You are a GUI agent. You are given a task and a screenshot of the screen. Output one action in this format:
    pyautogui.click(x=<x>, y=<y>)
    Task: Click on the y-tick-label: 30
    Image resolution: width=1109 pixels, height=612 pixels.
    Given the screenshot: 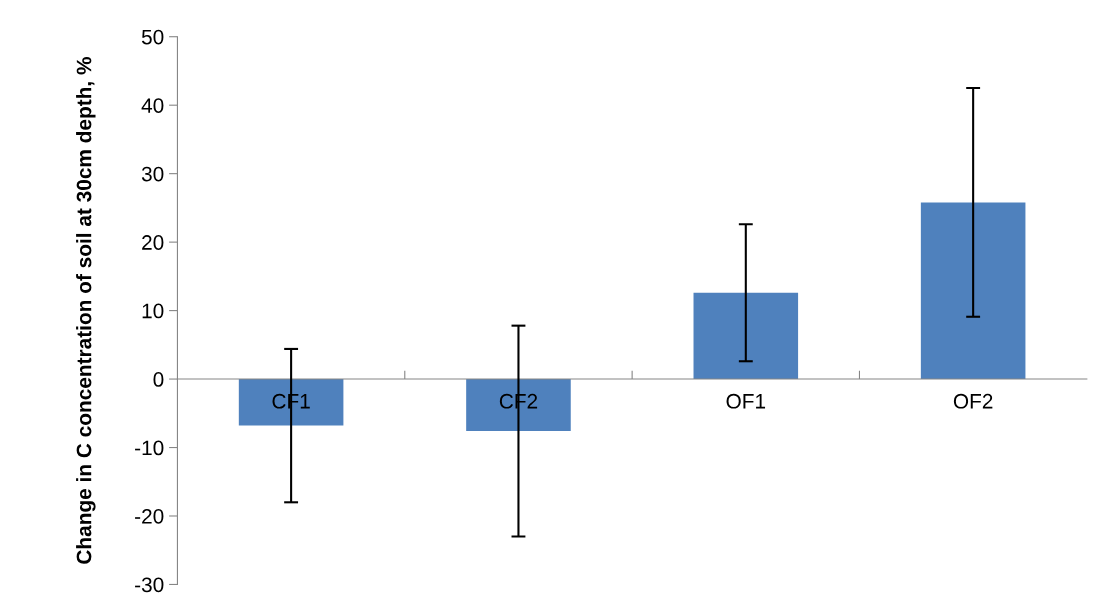 What is the action you would take?
    pyautogui.click(x=152, y=174)
    